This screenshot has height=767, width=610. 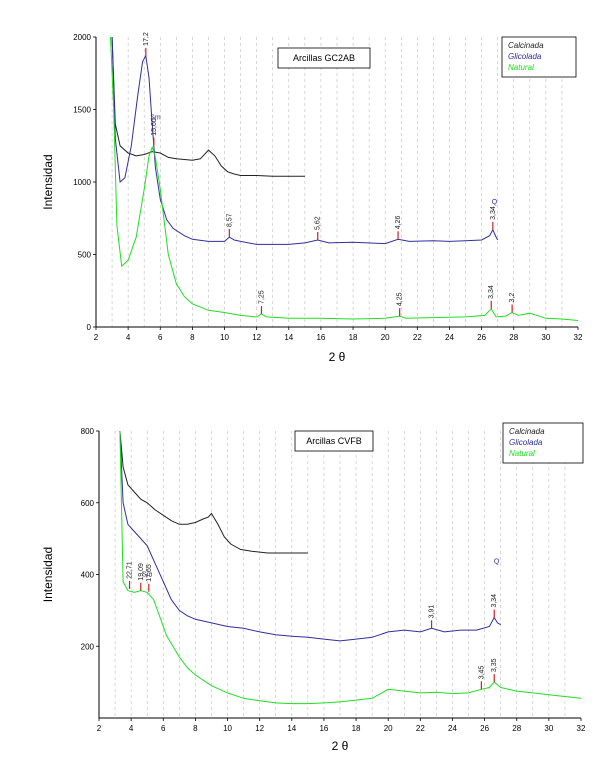 I want to click on peak-value-label: 22,71, so click(x=130, y=570).